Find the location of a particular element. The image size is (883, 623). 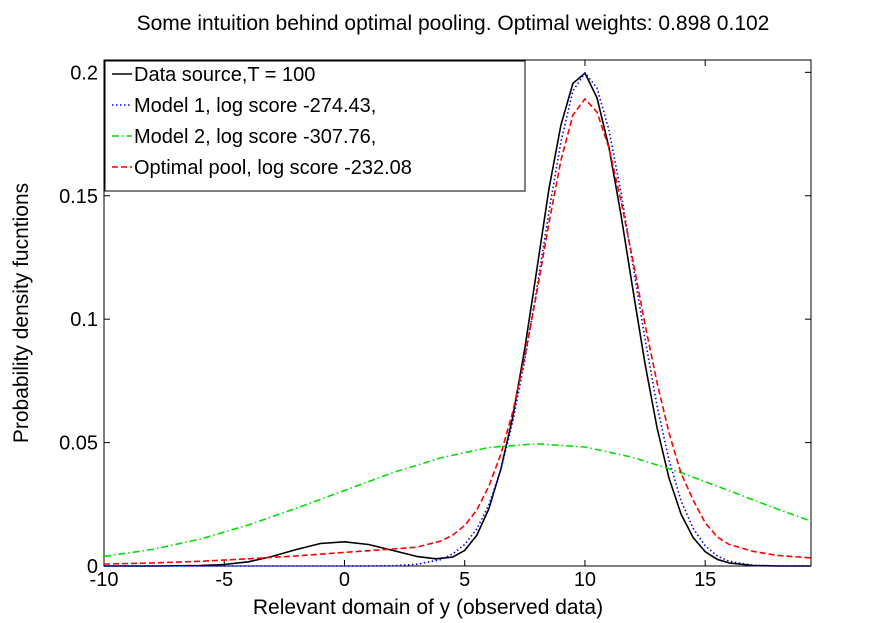

x-tick-label: -5 is located at coordinates (224, 580).